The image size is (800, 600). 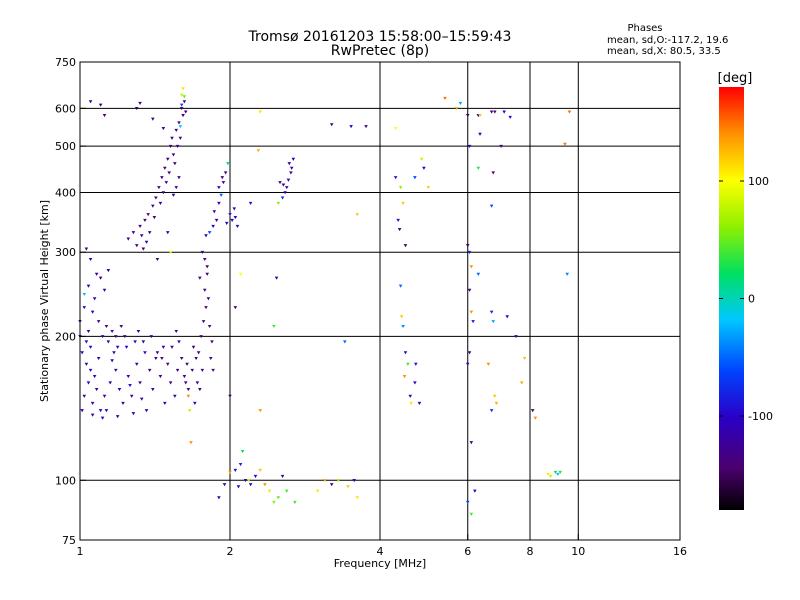 I want to click on y-tick-label: 200, so click(x=65, y=336).